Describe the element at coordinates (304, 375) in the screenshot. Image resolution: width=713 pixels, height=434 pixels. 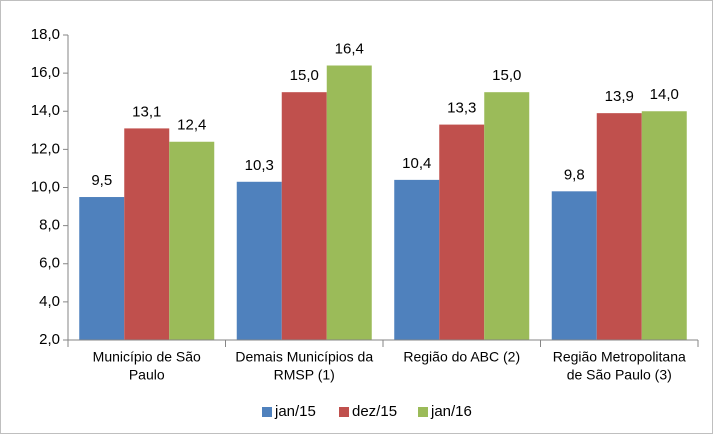
I see `x-tick-label: RMSP (1)` at that location.